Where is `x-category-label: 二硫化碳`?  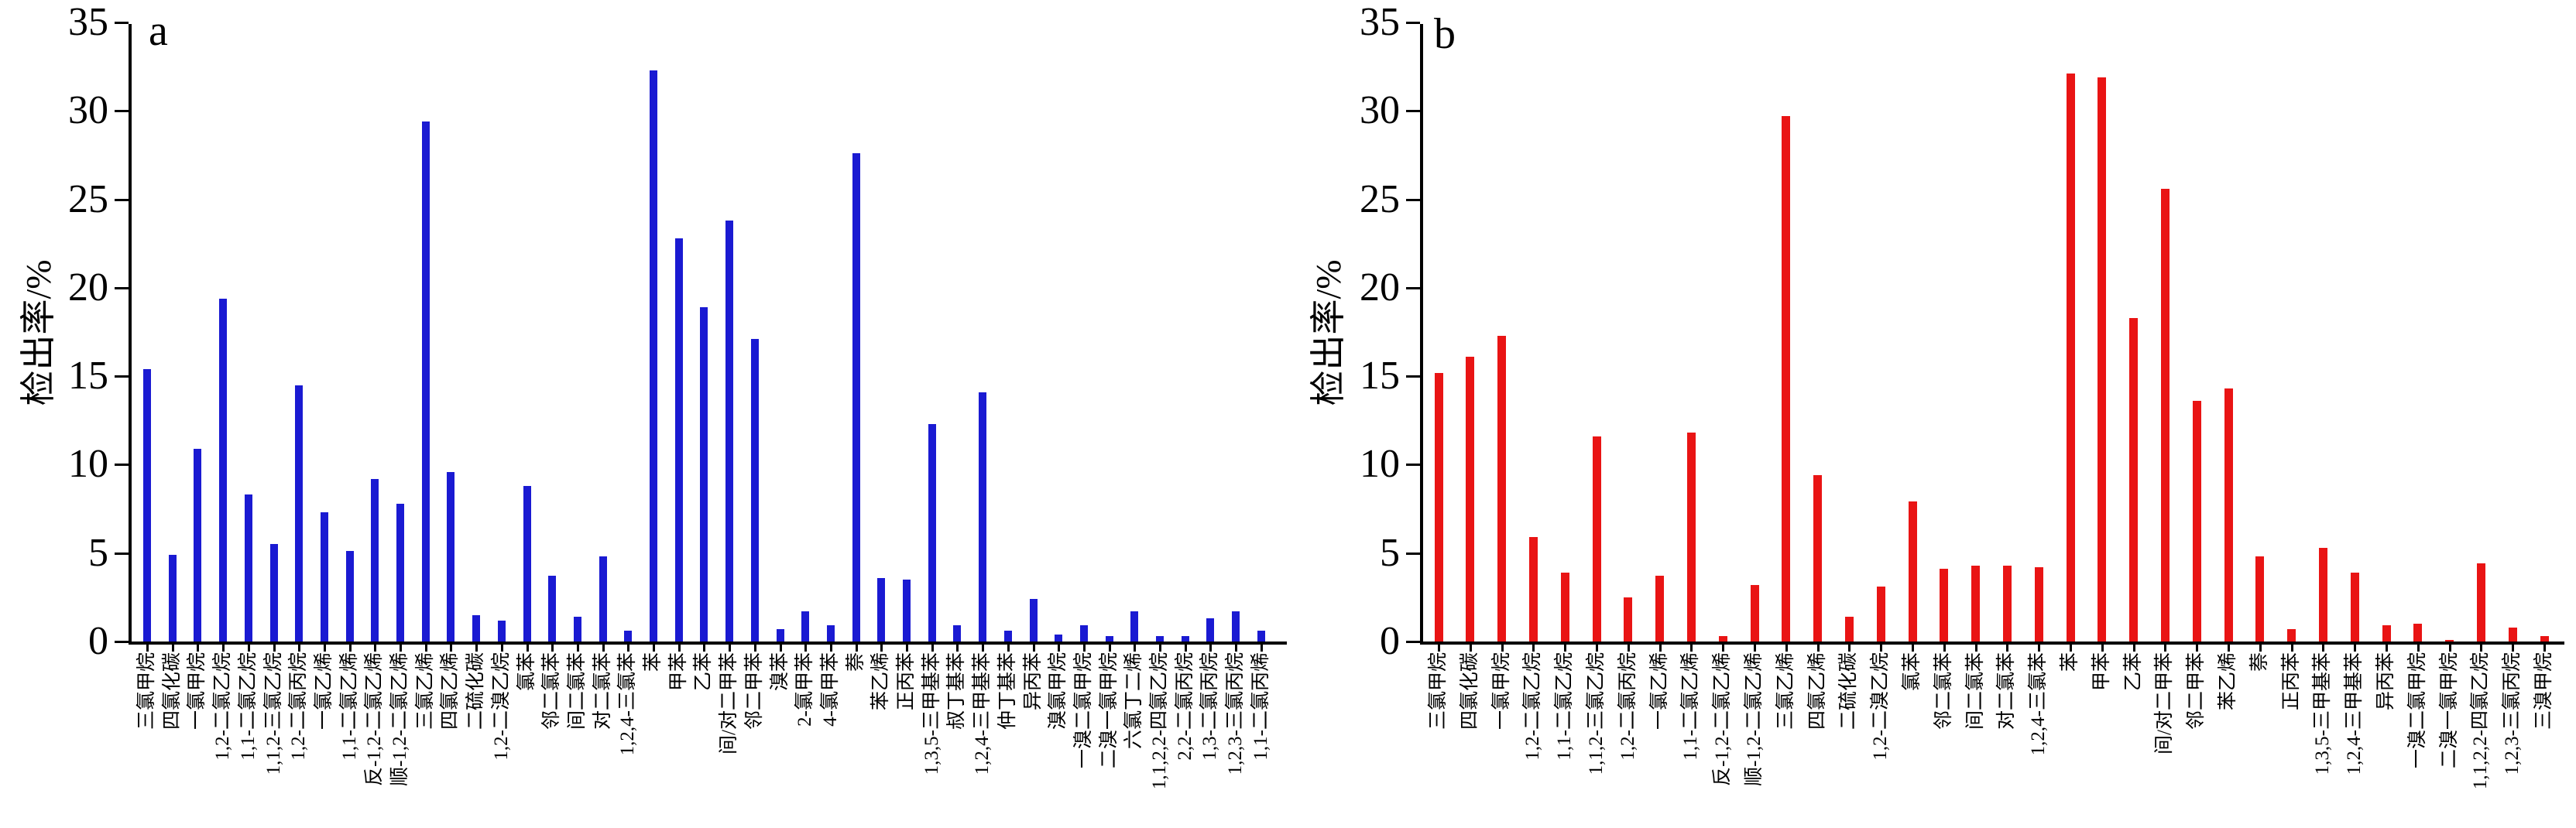 x-category-label: 二硫化碳 is located at coordinates (1849, 691).